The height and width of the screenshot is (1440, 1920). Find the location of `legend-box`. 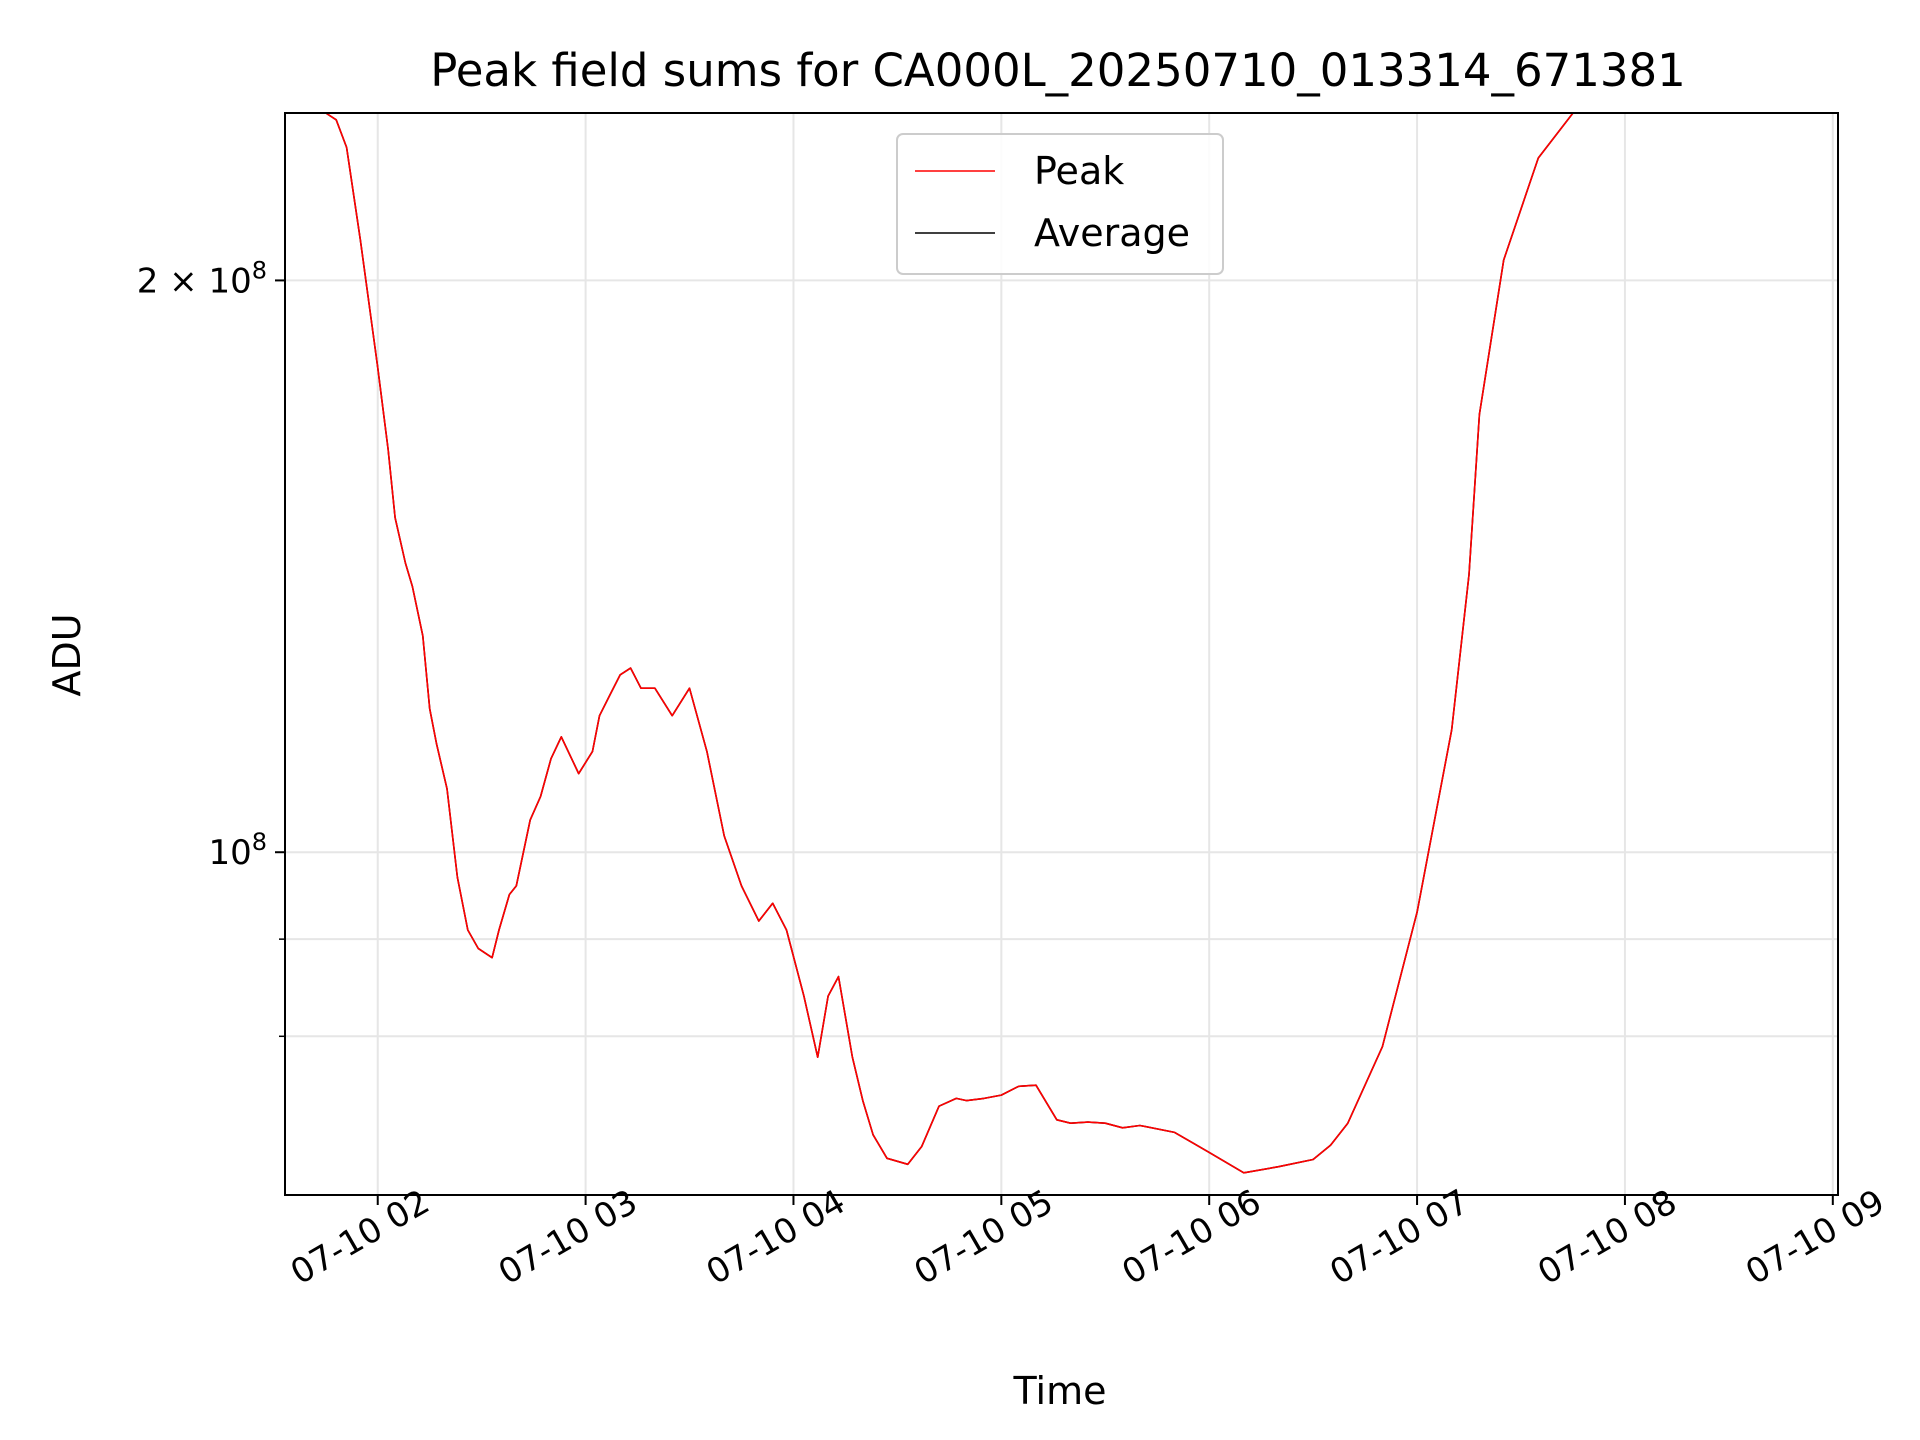

legend-box is located at coordinates (1060, 204).